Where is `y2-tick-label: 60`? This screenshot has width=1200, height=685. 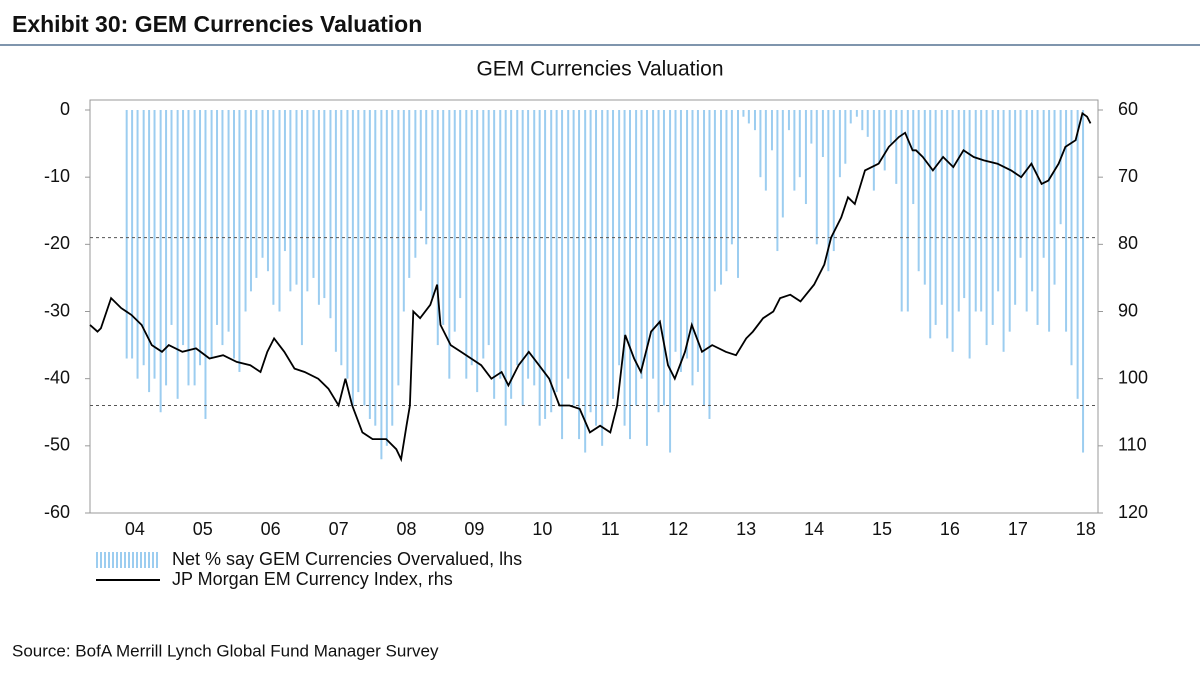
y2-tick-label: 60 is located at coordinates (1128, 109).